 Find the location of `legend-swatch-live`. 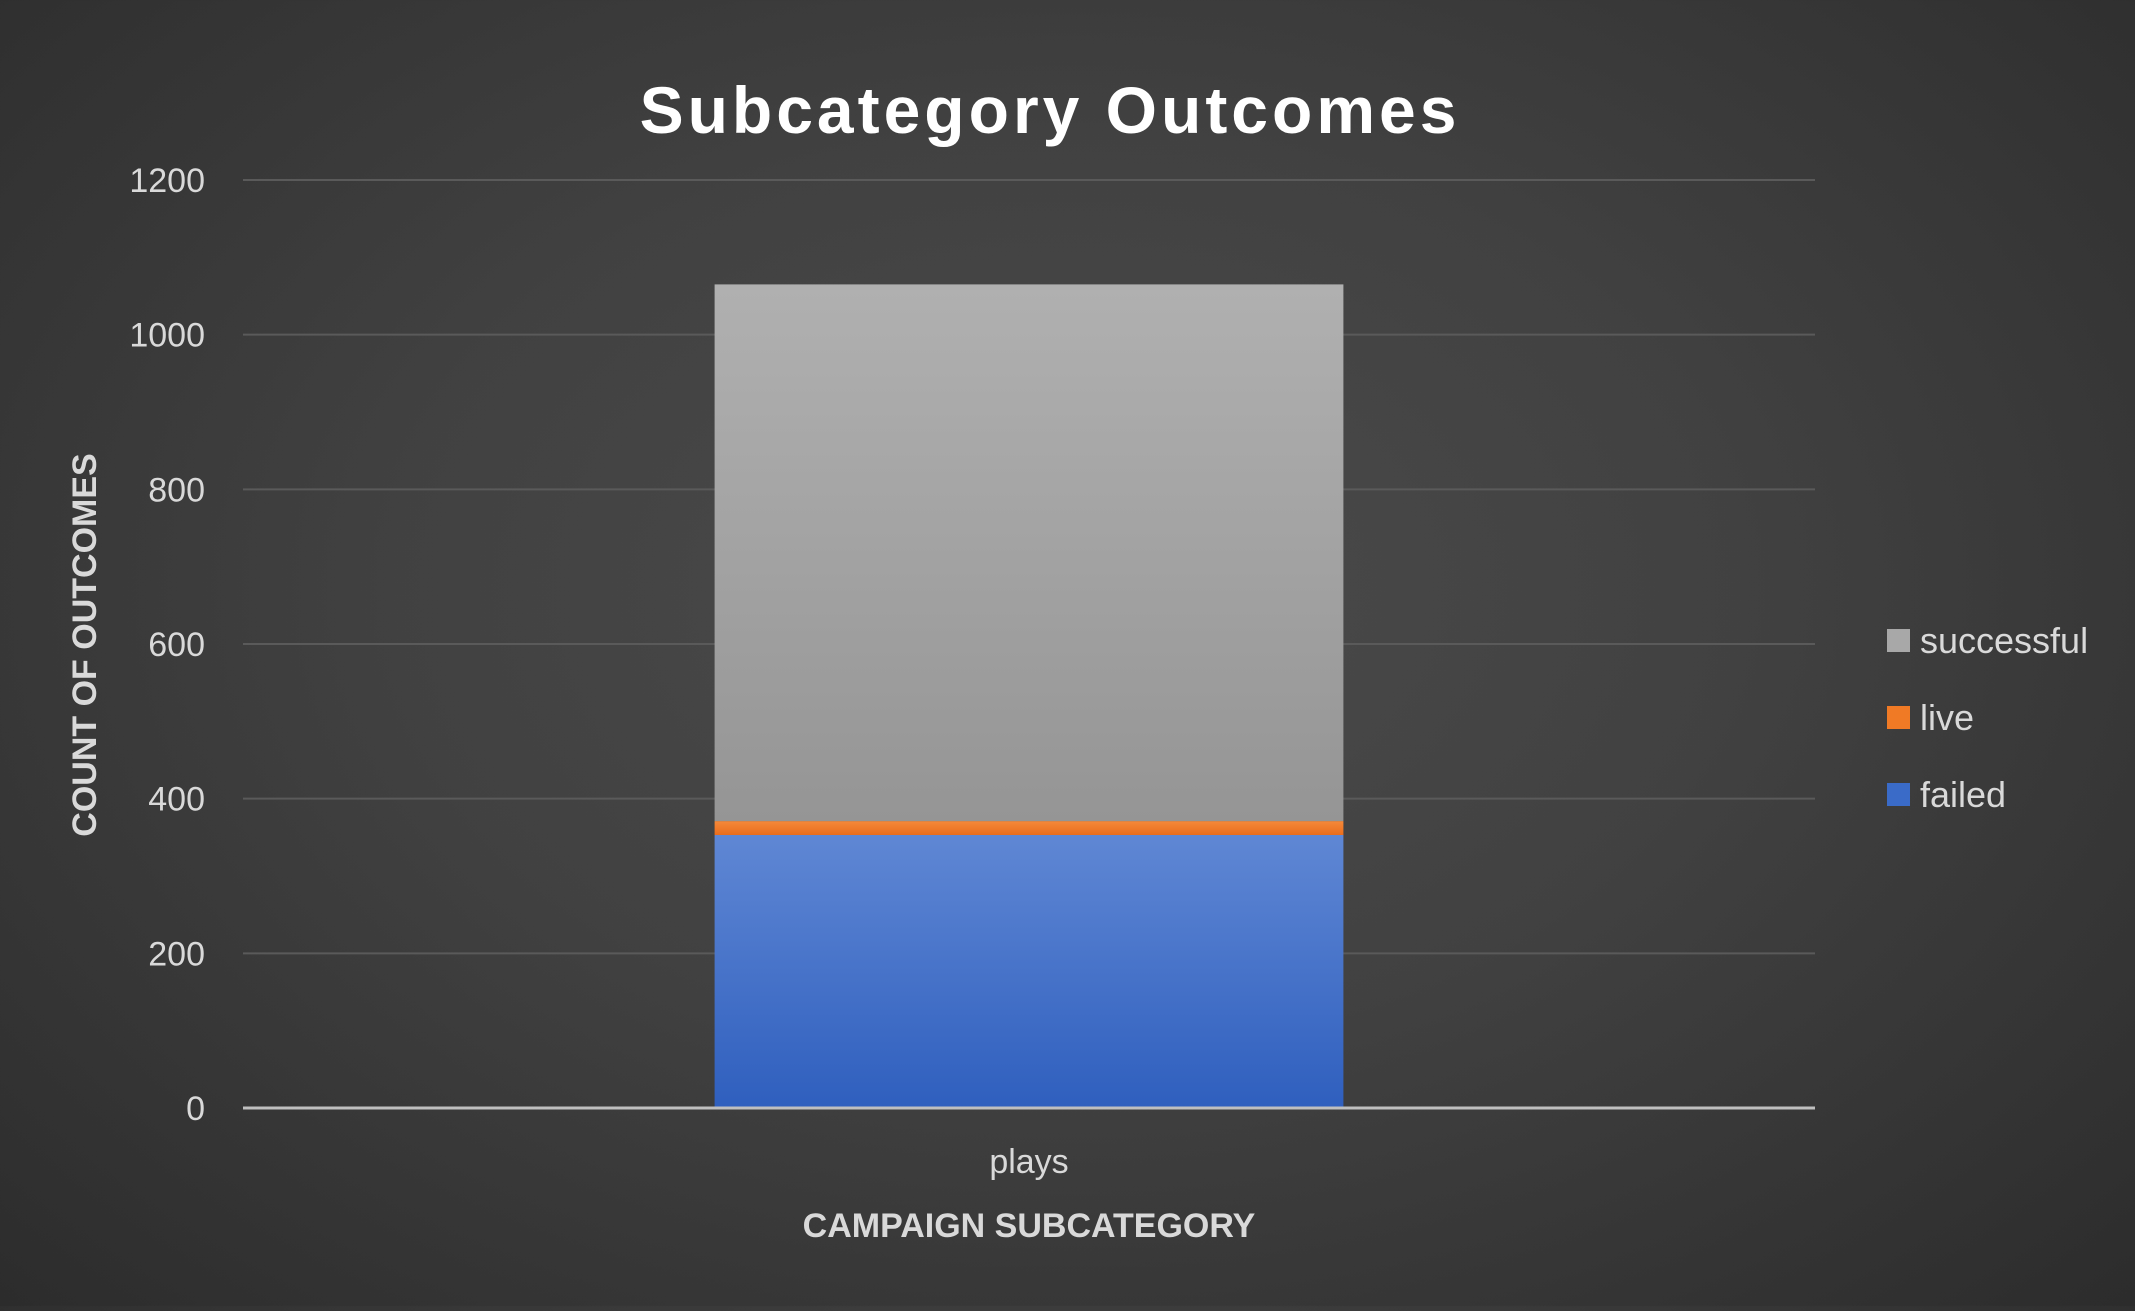

legend-swatch-live is located at coordinates (1898, 717).